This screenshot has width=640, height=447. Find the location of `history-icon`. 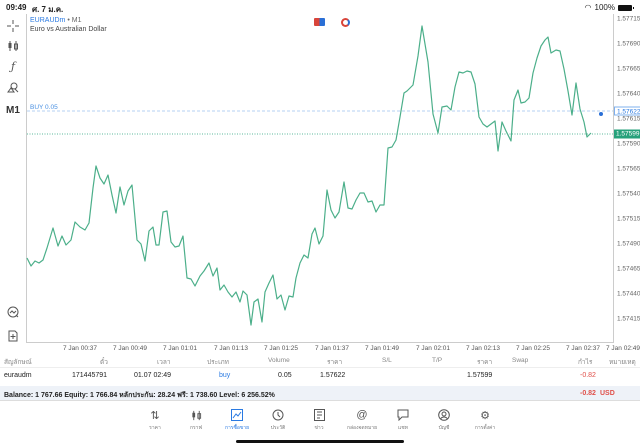

history-icon is located at coordinates (278, 415).